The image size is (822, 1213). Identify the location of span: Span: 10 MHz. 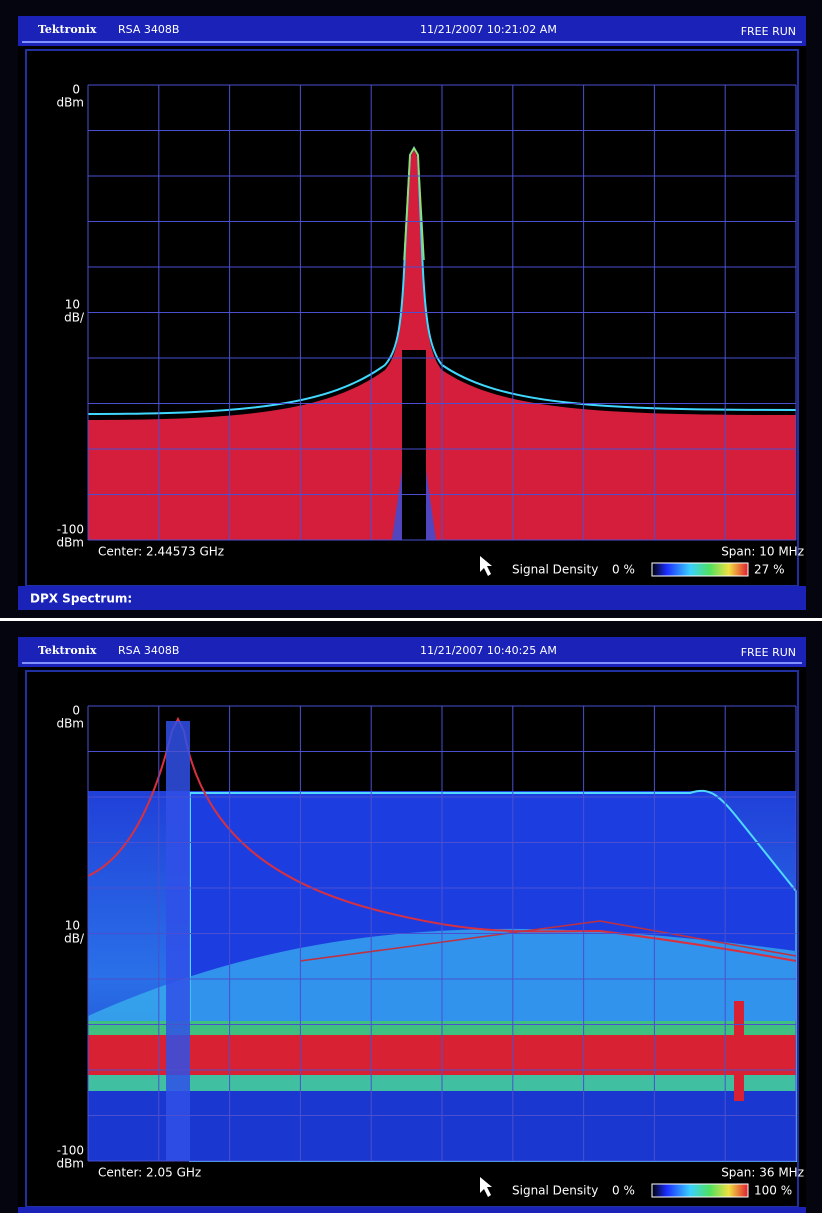
(762, 552).